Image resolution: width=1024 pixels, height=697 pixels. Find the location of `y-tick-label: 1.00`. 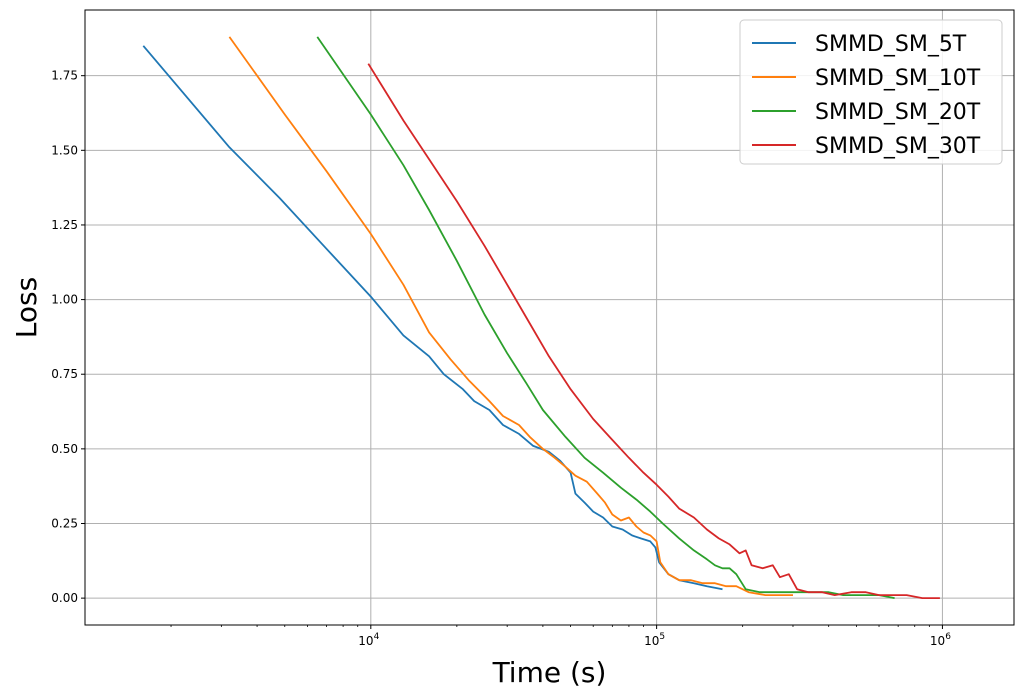

y-tick-label: 1.00 is located at coordinates (64, 300).